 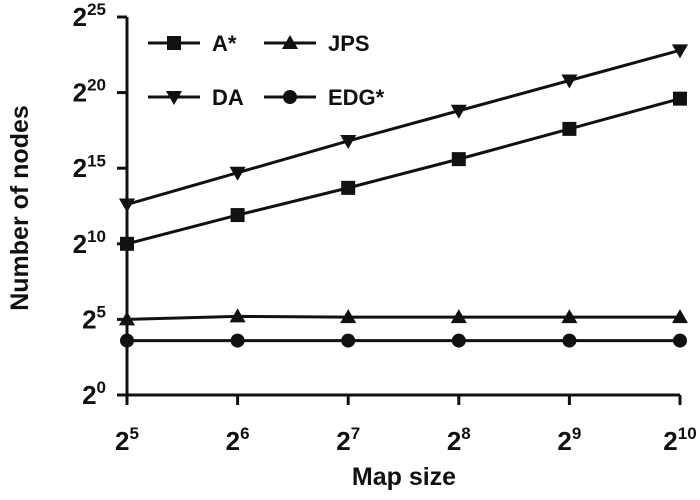 I want to click on y-tick-label: 220, so click(x=89, y=92).